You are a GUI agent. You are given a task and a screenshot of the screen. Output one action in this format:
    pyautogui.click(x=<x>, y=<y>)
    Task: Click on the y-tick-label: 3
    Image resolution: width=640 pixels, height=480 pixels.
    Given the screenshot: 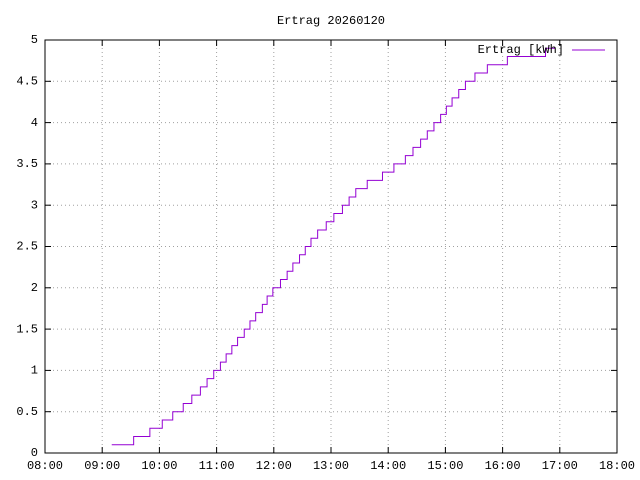 What is the action you would take?
    pyautogui.click(x=34, y=205)
    